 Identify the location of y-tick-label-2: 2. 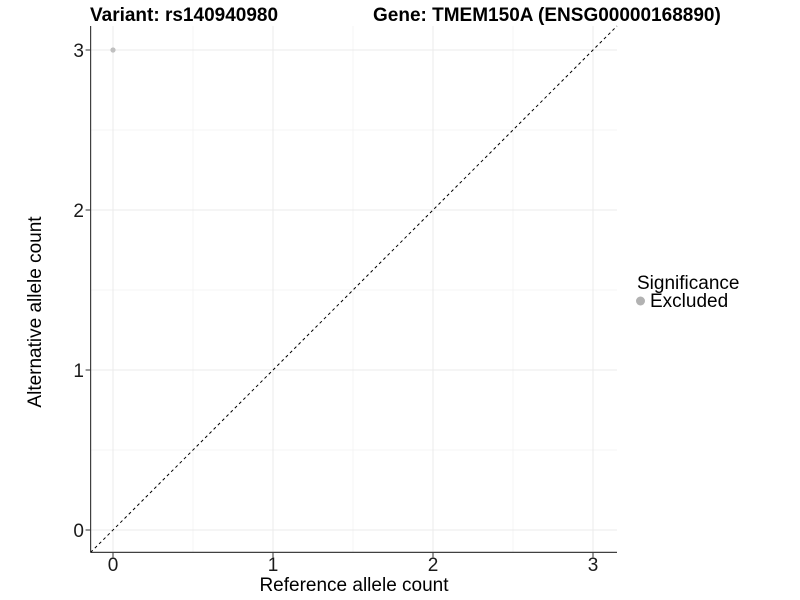
(78, 211).